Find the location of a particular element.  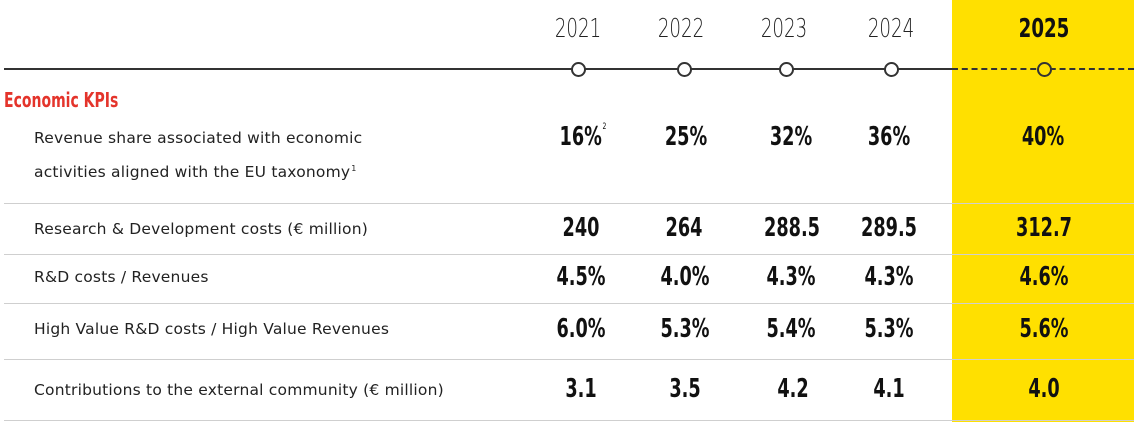

year-header-2021: 2021 is located at coordinates (578, 29).